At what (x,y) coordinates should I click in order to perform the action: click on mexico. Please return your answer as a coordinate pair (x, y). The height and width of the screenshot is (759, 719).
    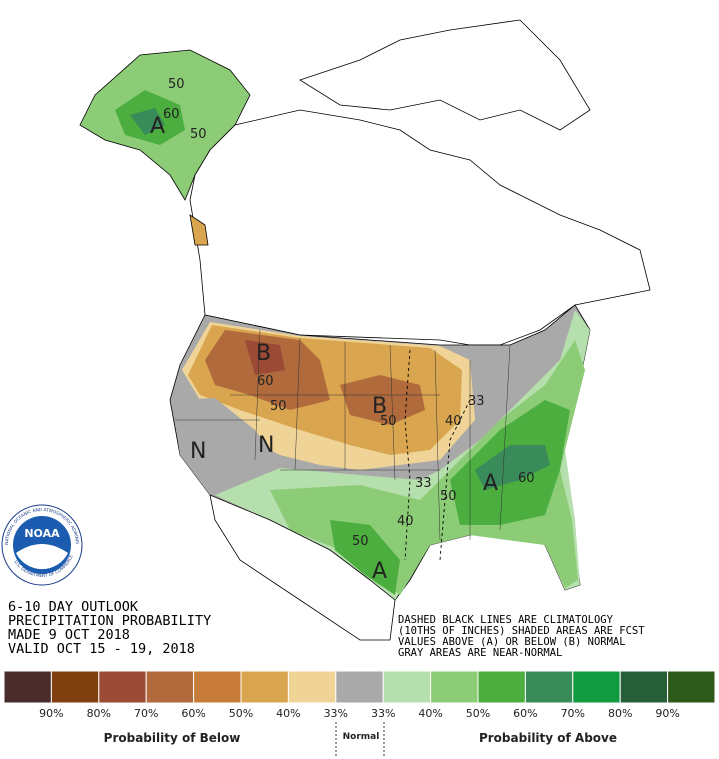
    Looking at the image, I should click on (302, 567).